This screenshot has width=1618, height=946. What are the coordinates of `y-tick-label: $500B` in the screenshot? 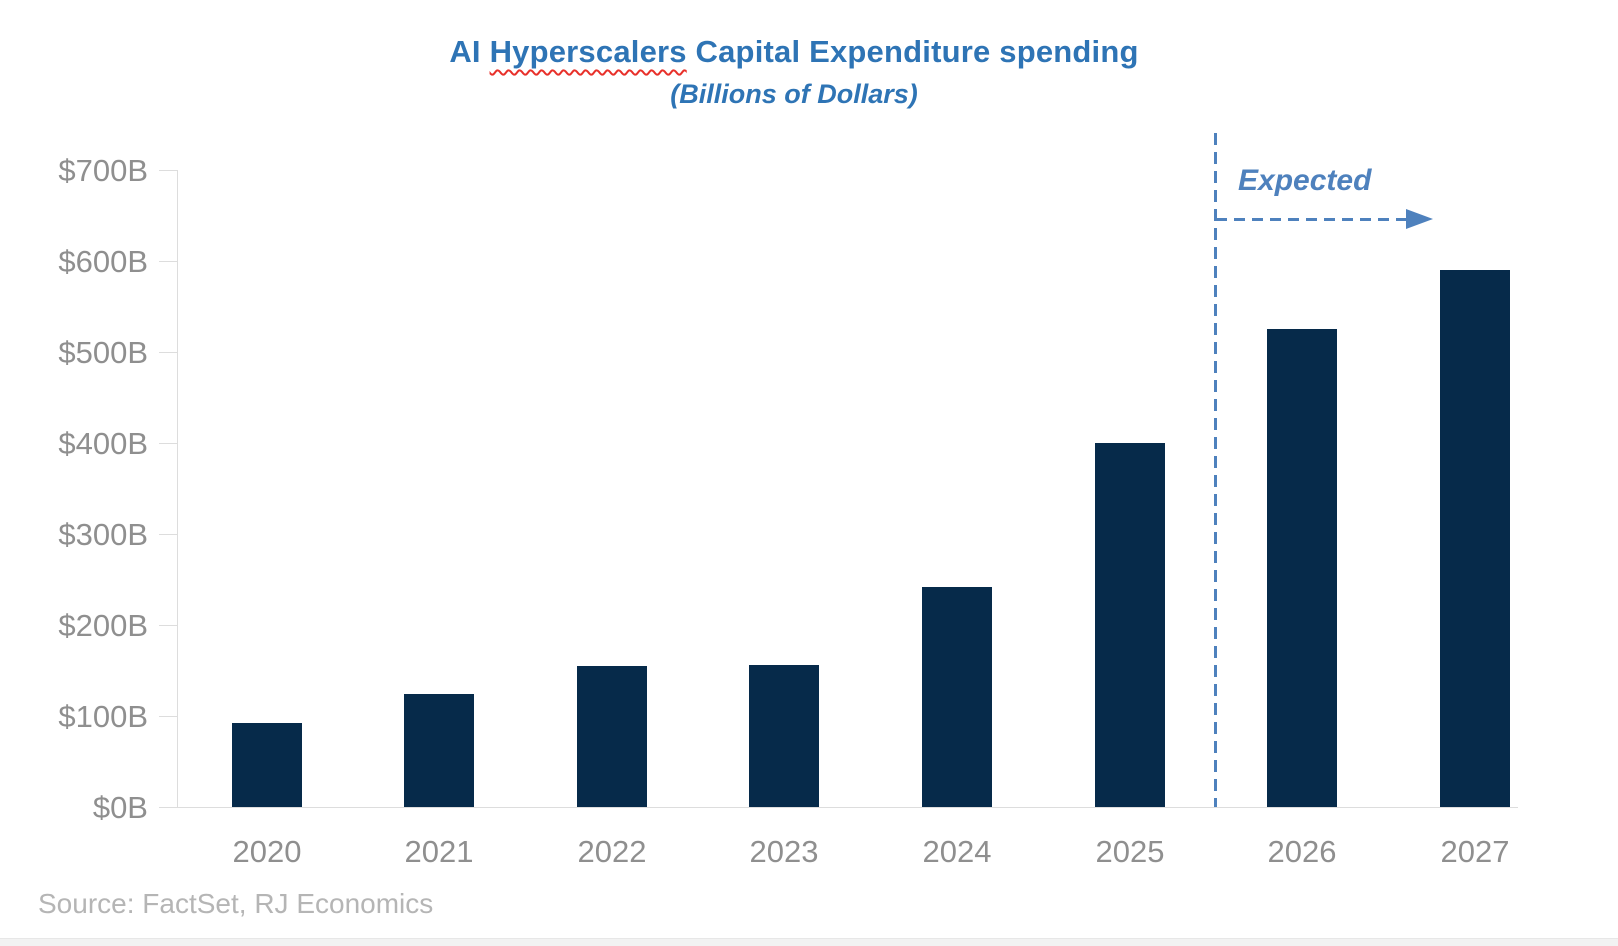 It's located at (103, 352).